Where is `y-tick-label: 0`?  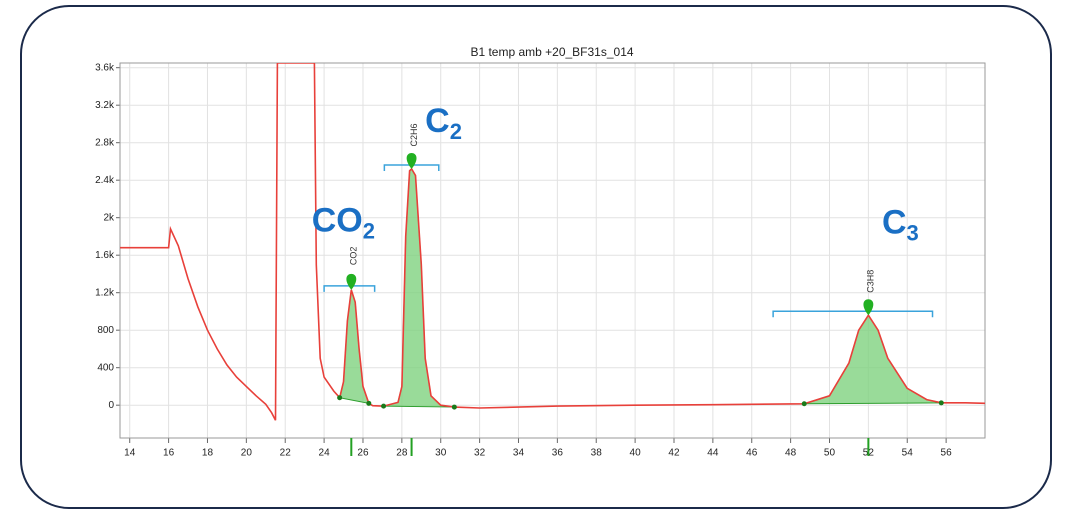 y-tick-label: 0 is located at coordinates (111, 405).